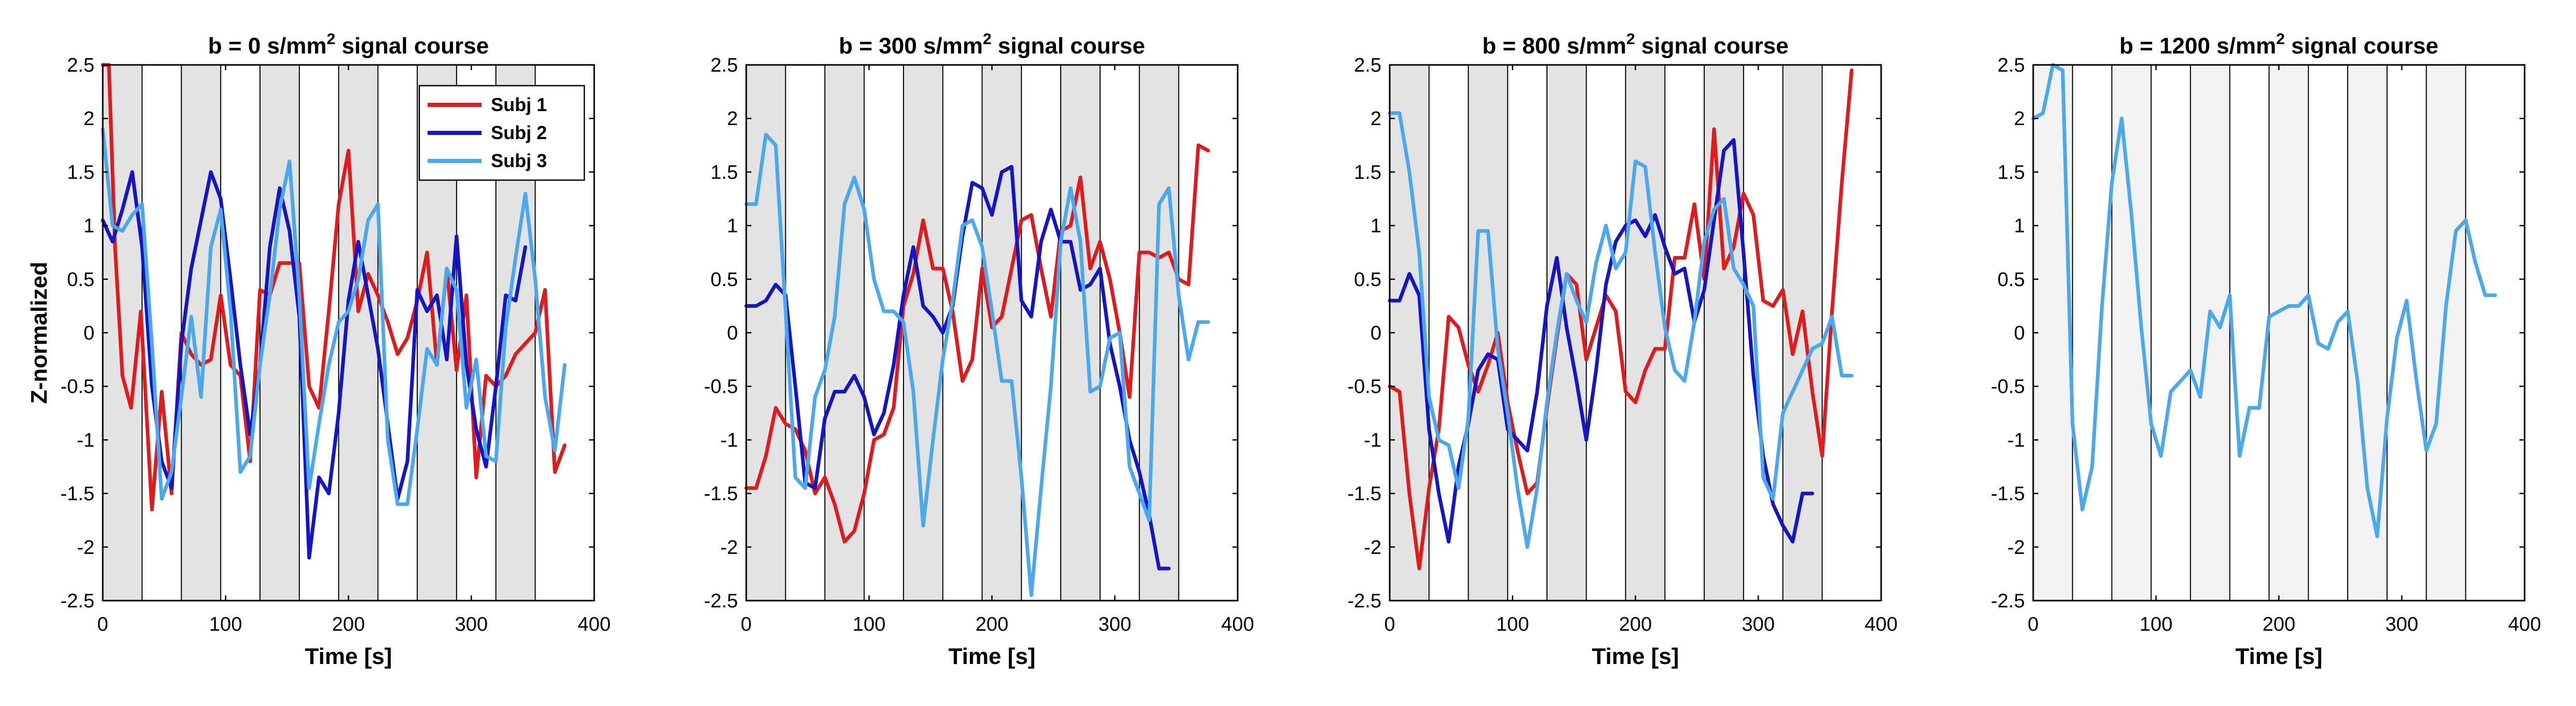 This screenshot has height=706, width=2576. Describe the element at coordinates (2278, 45) in the screenshot. I see `panel-title: b = 1200 s/mm2 signal course` at that location.